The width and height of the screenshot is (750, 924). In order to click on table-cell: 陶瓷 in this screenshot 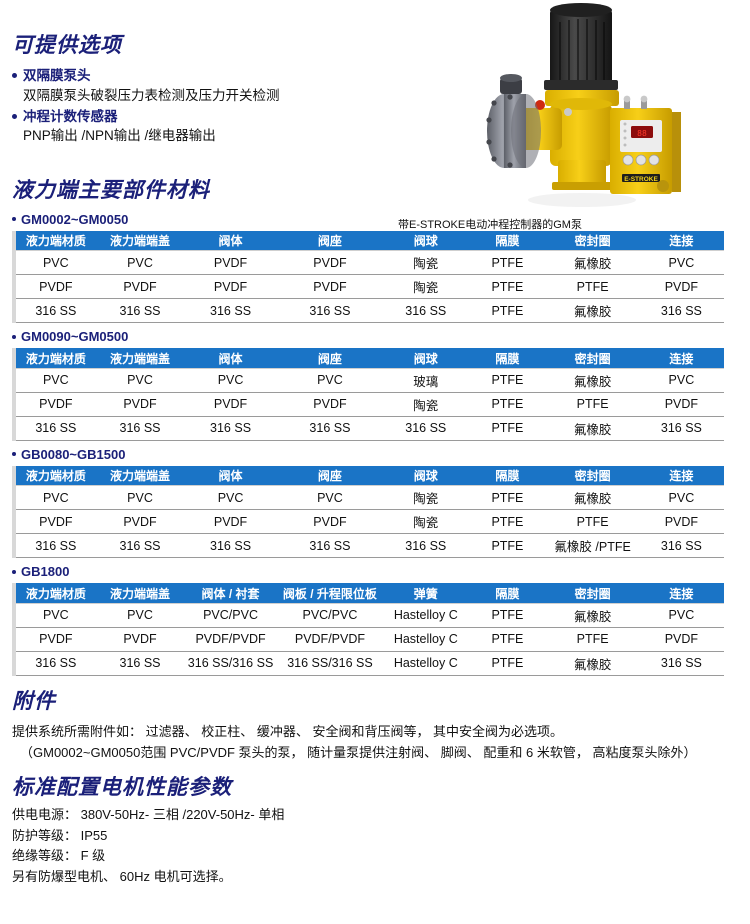, I will do `click(426, 404)`.